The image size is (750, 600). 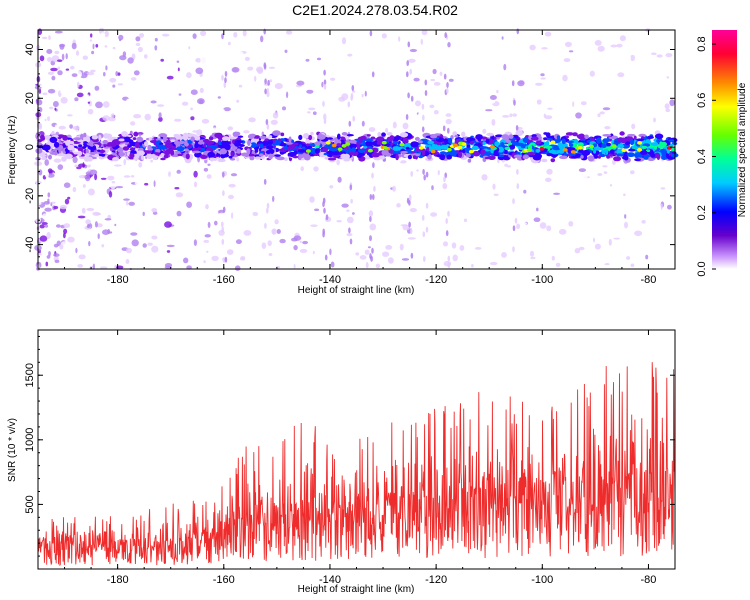 I want to click on snr-y-tick-label: 500, so click(x=30, y=504).